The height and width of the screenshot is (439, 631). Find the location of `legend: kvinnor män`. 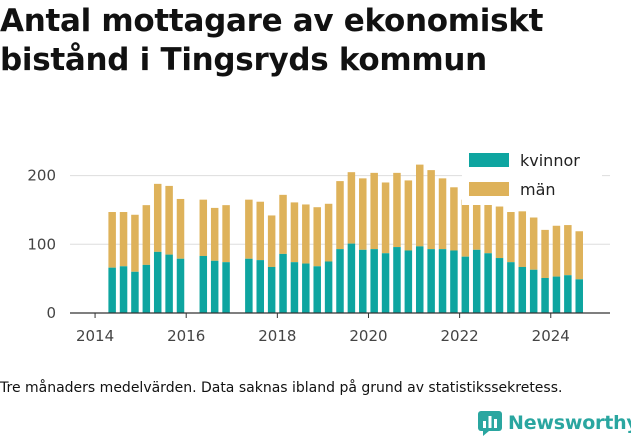

legend: kvinnor män is located at coordinates (532, 175).